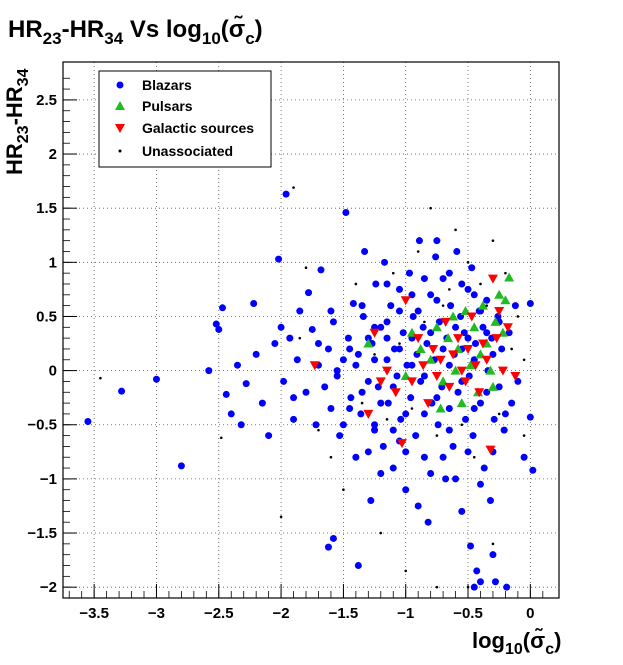 The height and width of the screenshot is (665, 623). I want to click on legend-label-pulsars: Pulsars, so click(167, 106).